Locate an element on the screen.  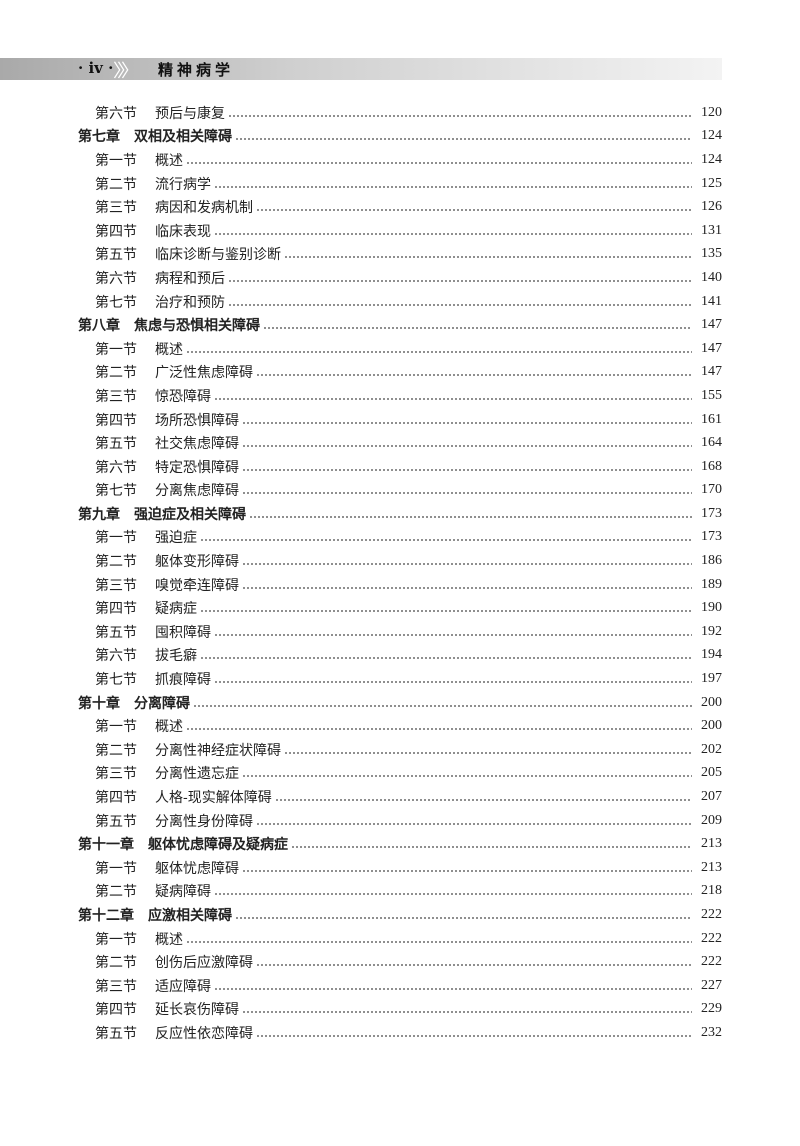
toc-section-entry: 第七节 抓痕障碍 197 is located at coordinates (400, 679).